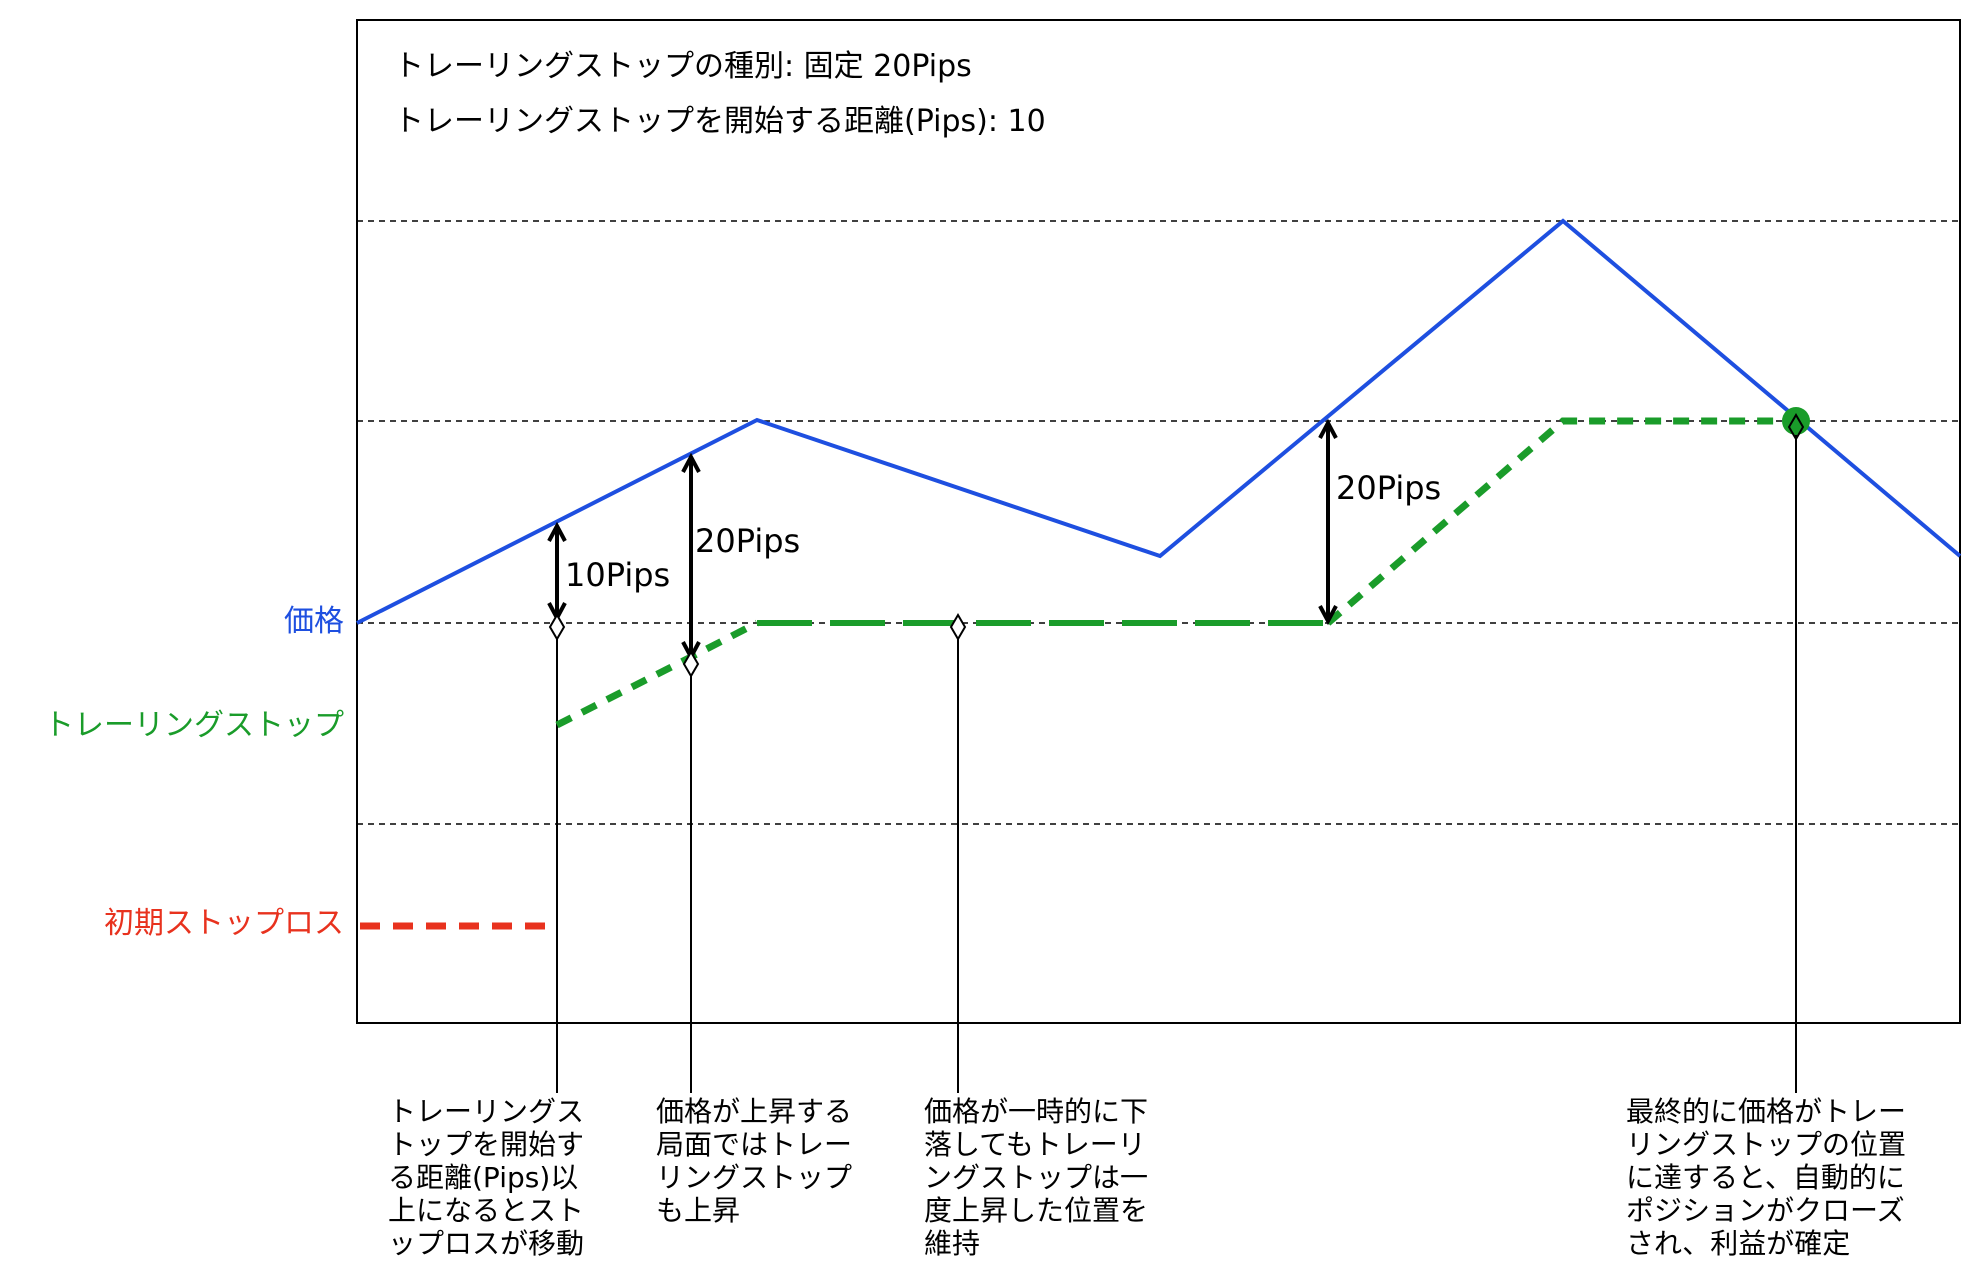  I want to click on trailing-start-text: トレーリングストップを開始する距離(Pips): 10, so click(720, 121).